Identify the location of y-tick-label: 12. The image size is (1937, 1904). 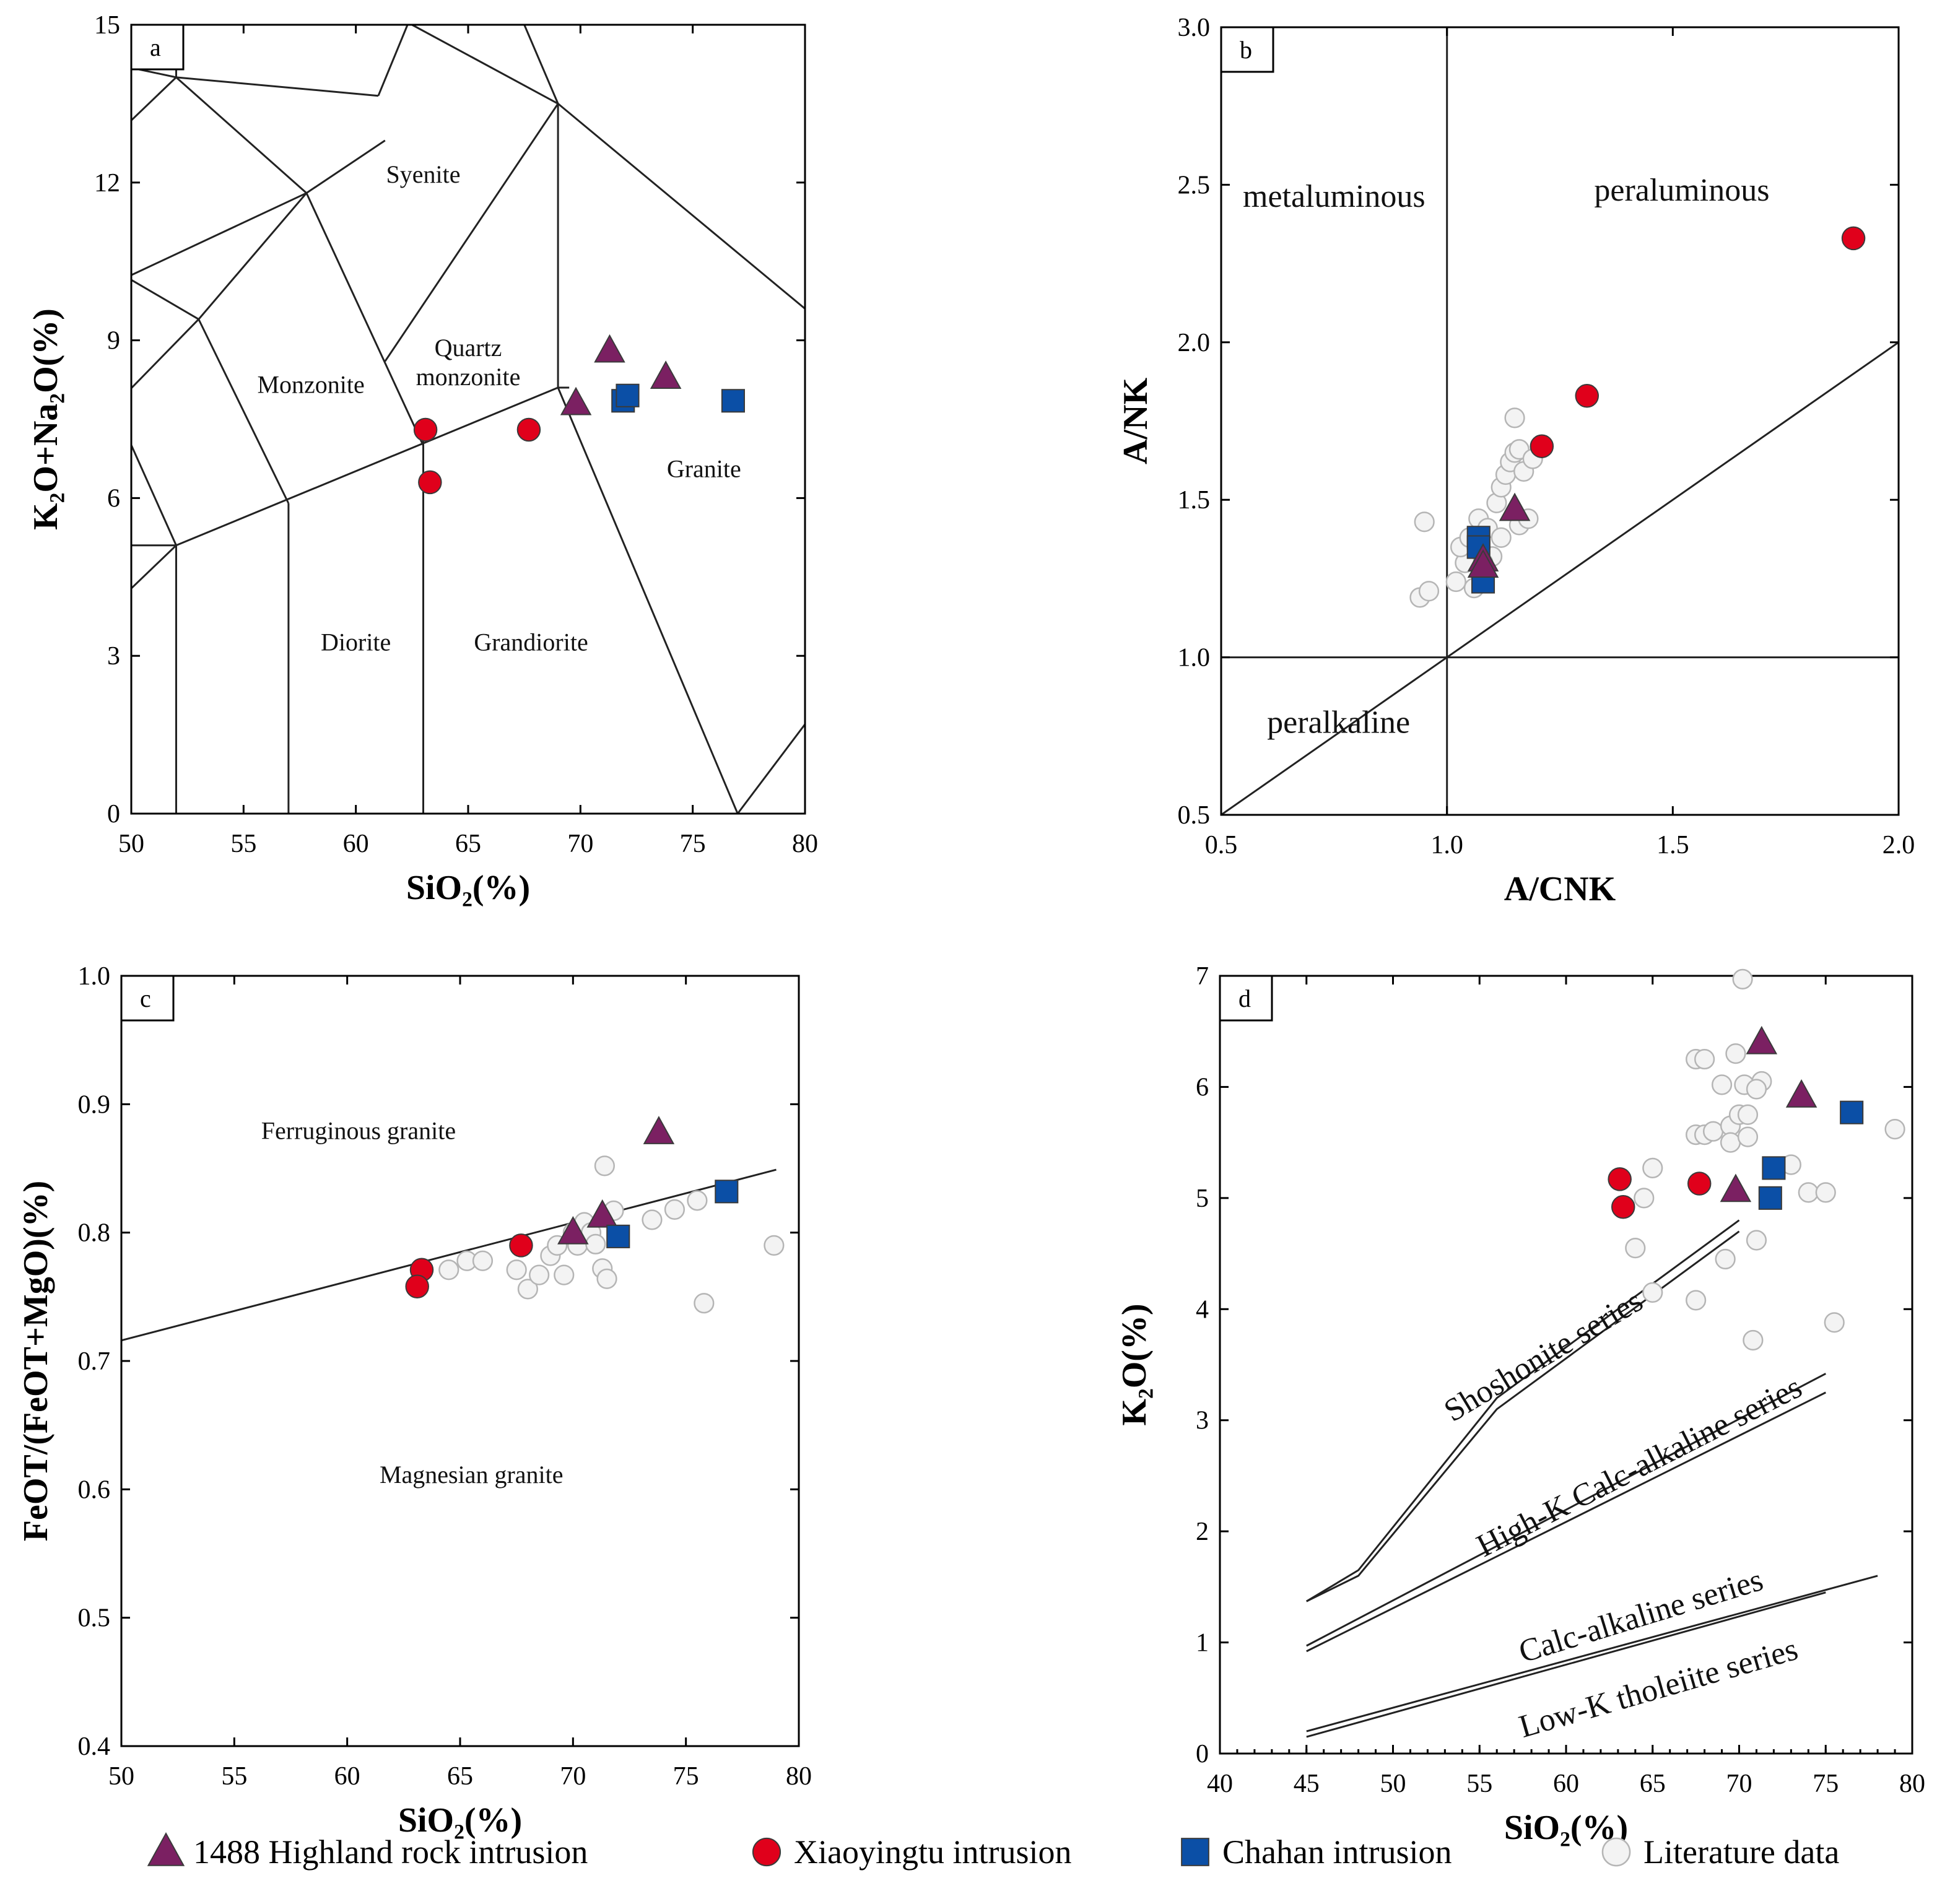
(107, 183).